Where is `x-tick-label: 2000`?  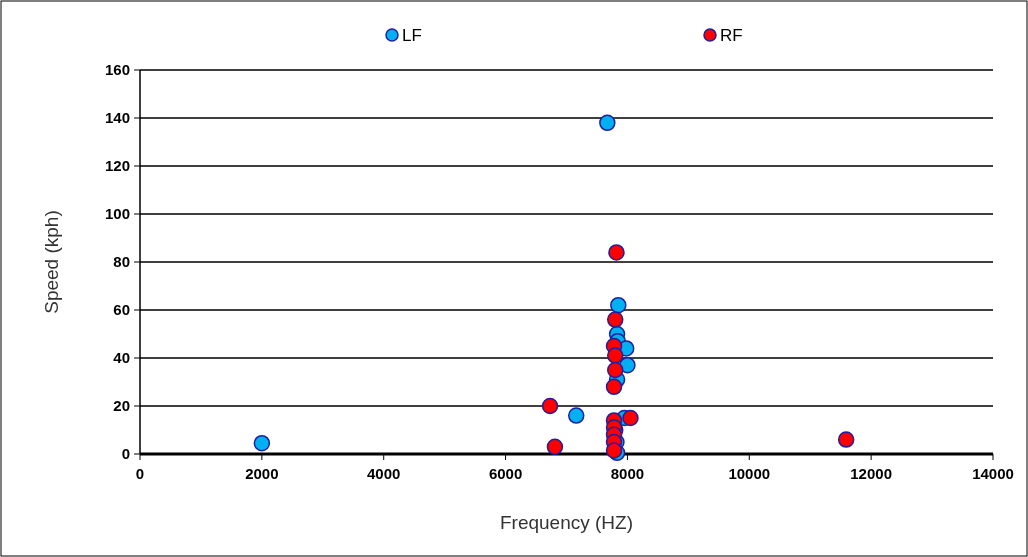 x-tick-label: 2000 is located at coordinates (262, 473).